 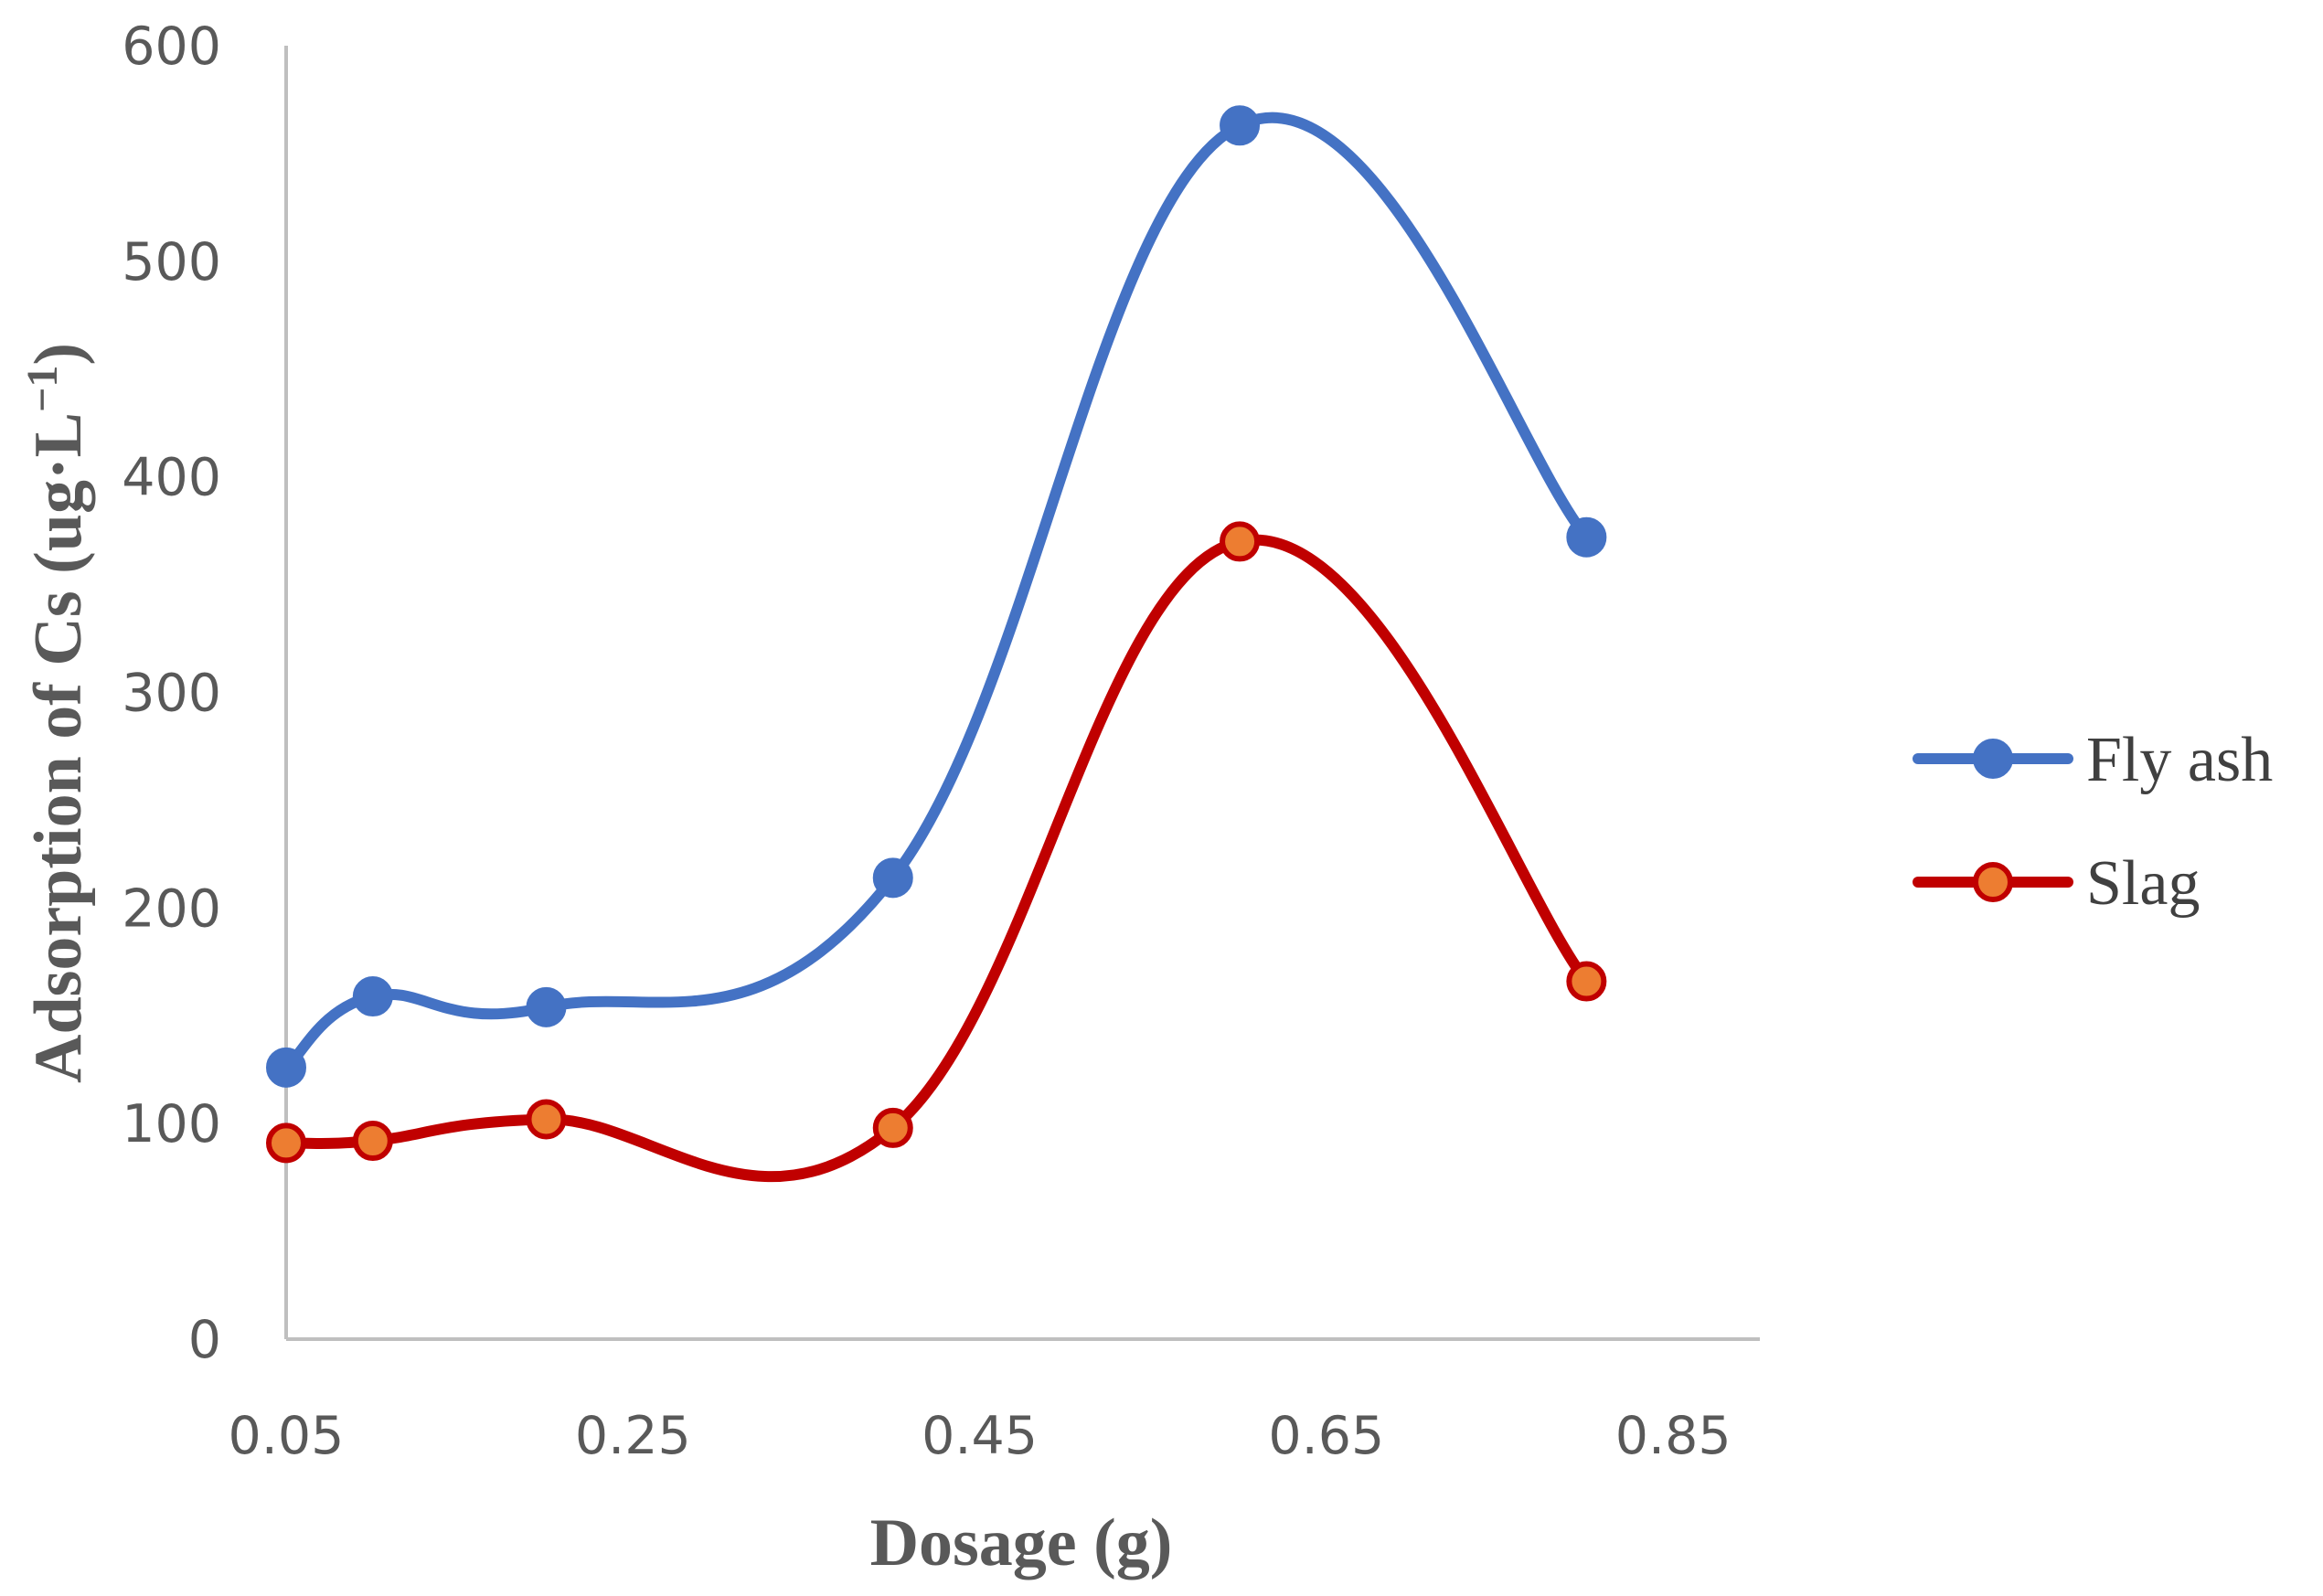 I want to click on x-tick-label: 0.85, so click(x=1673, y=1436).